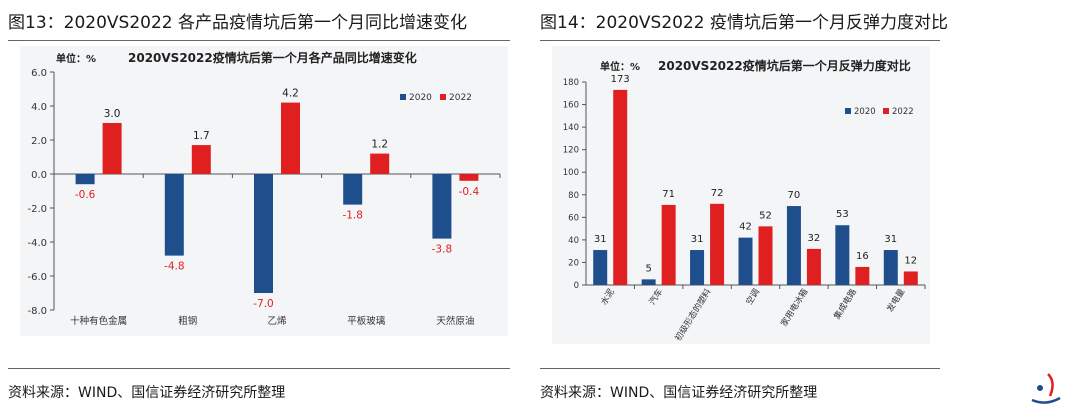 The width and height of the screenshot is (1080, 411). What do you see at coordinates (573, 241) in the screenshot?
I see `y-tick-label: 40` at bounding box center [573, 241].